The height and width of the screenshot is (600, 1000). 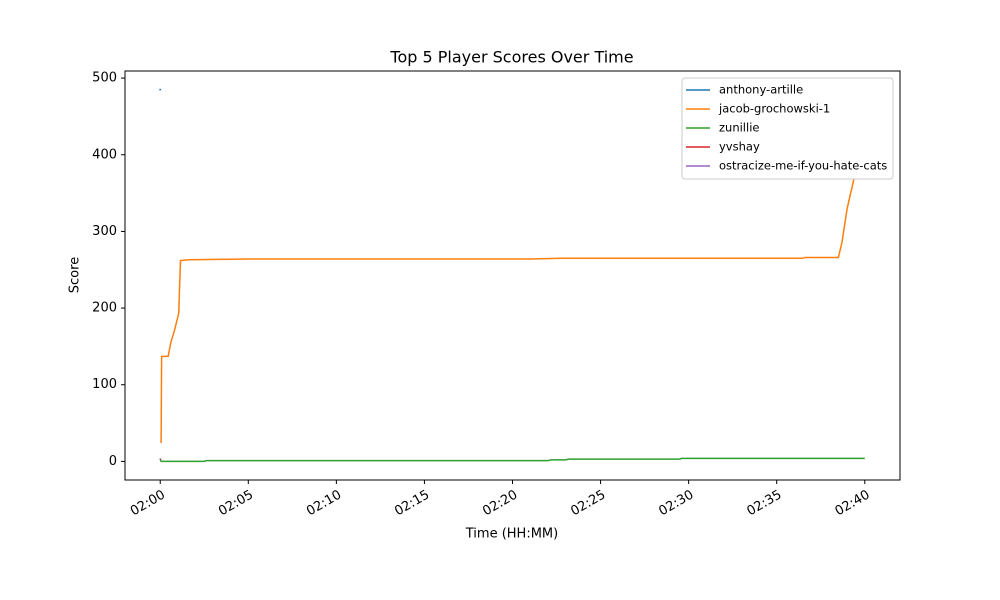 What do you see at coordinates (511, 57) in the screenshot?
I see `chart-title: Top 5 Player Scores Over Time` at bounding box center [511, 57].